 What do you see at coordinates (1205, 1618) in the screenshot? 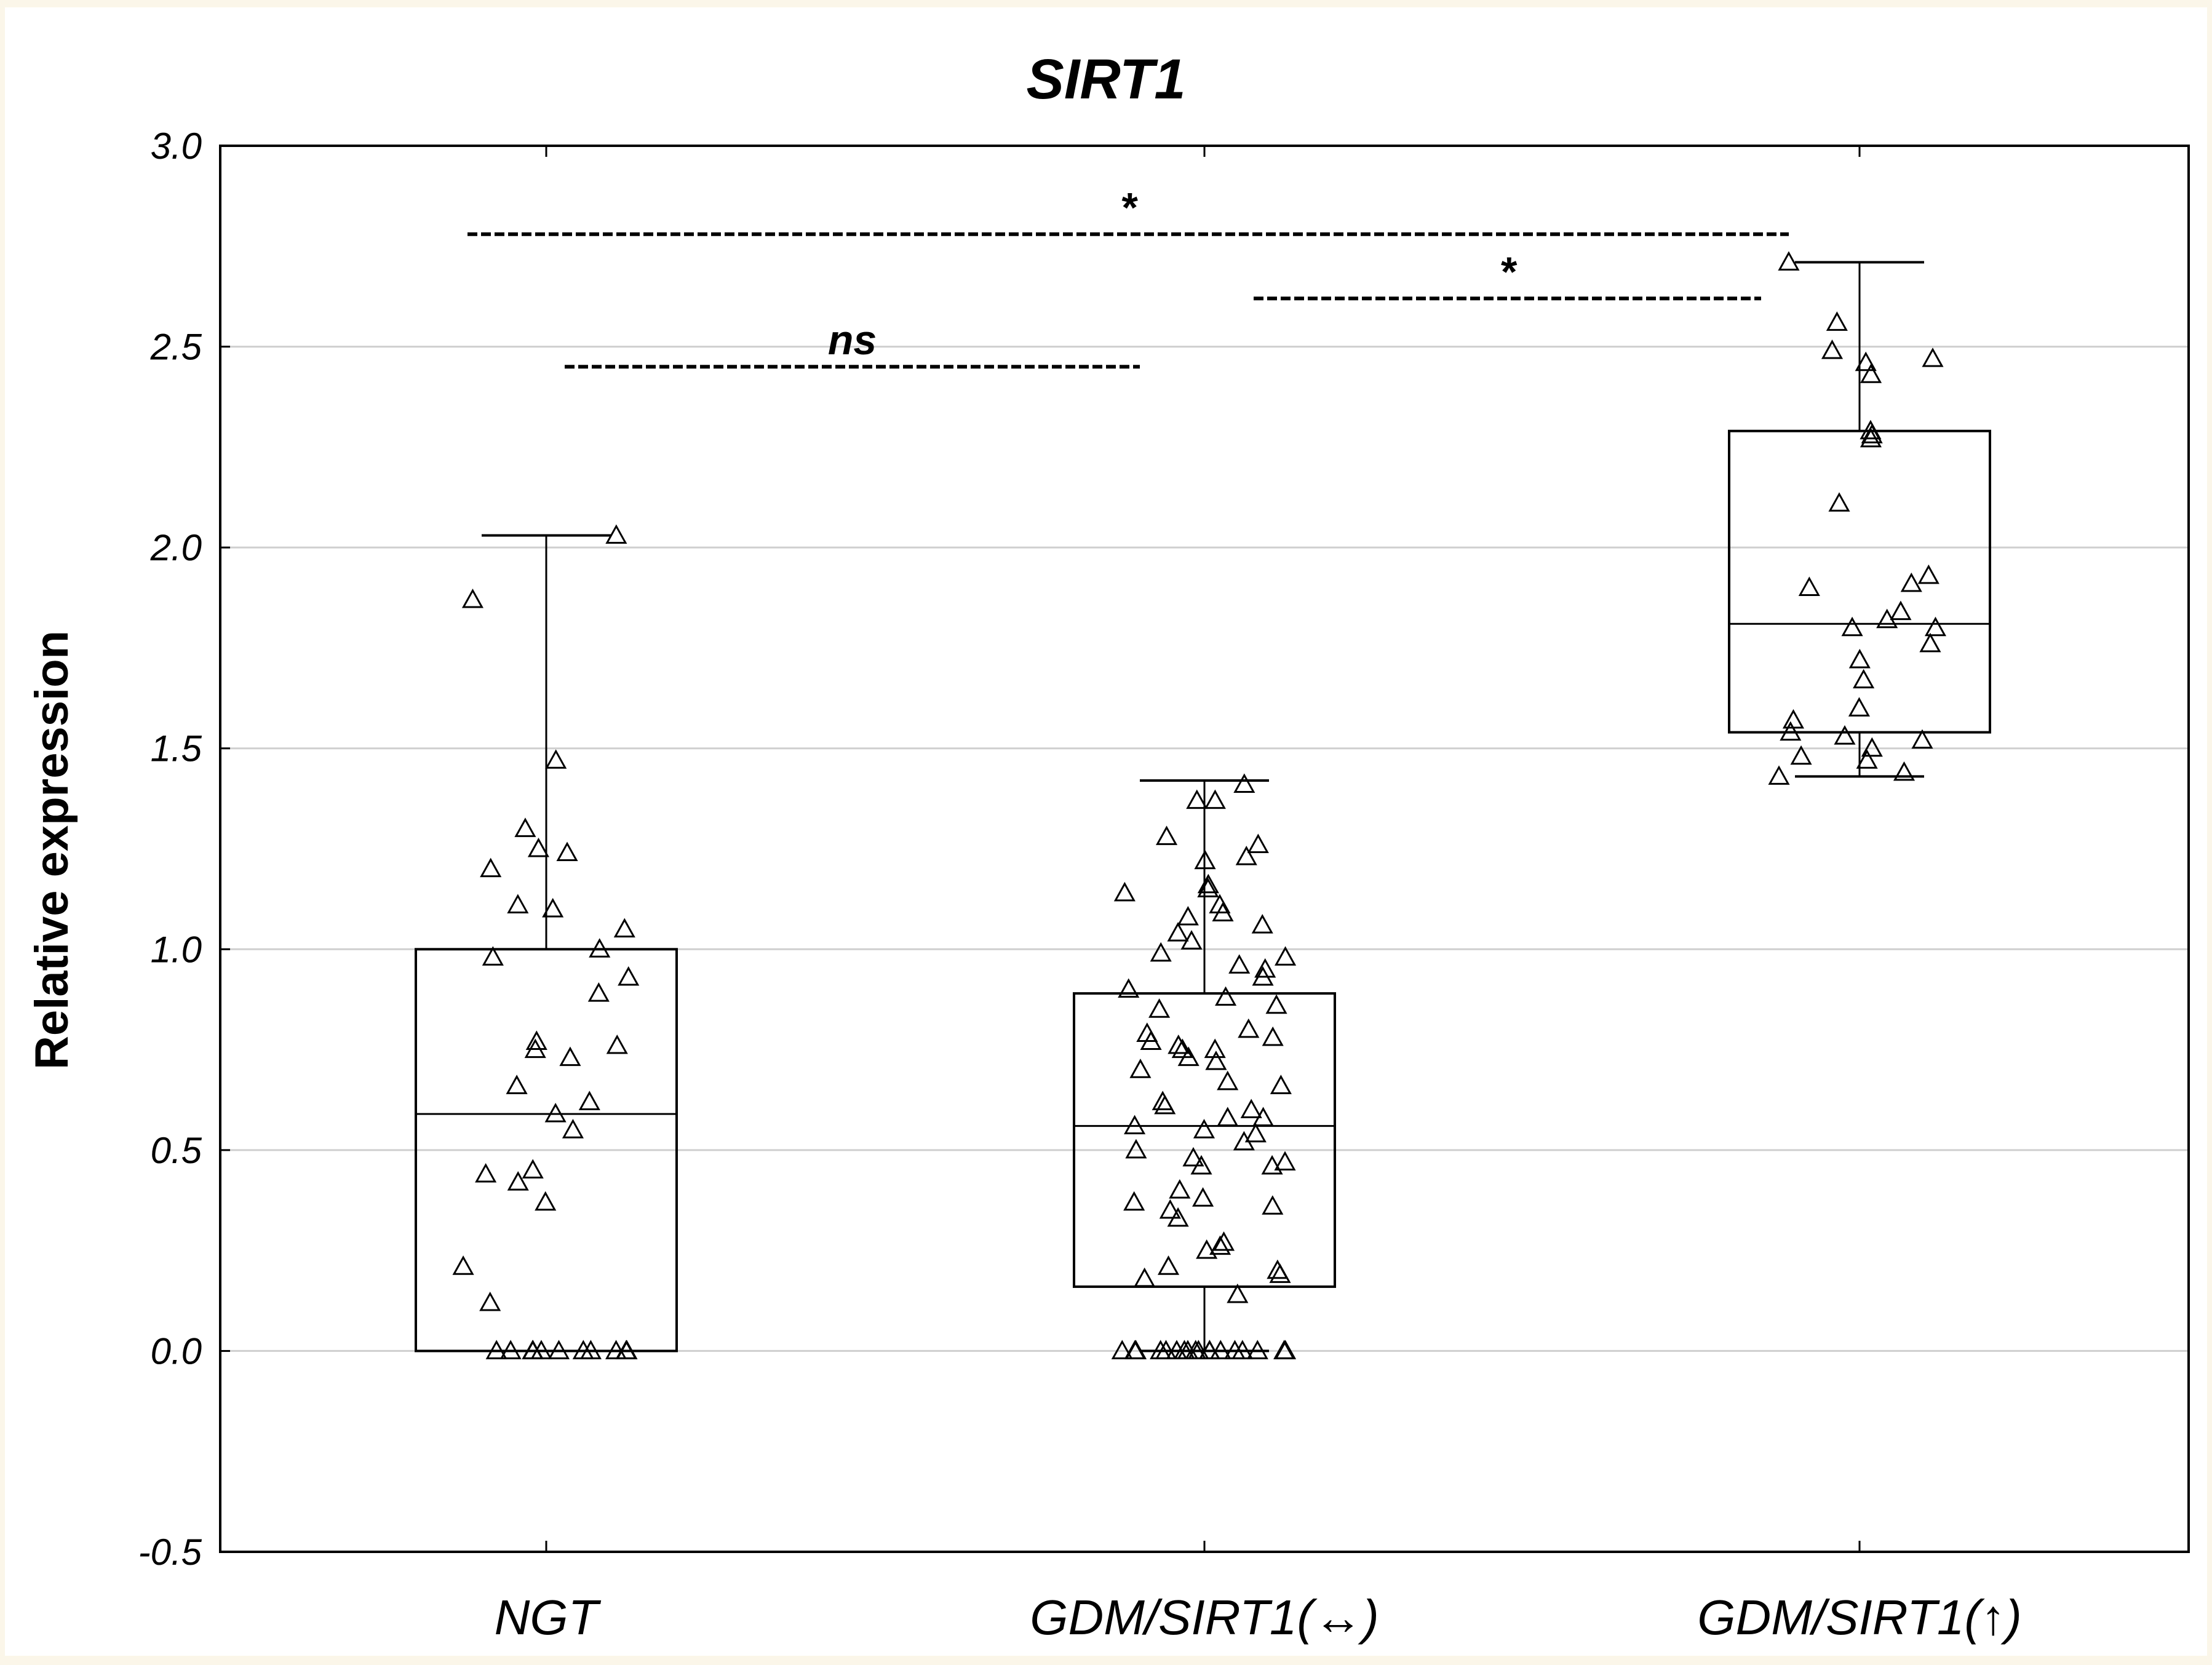
I see `x-category-label: GDM/SIRT1(↔)` at bounding box center [1205, 1618].